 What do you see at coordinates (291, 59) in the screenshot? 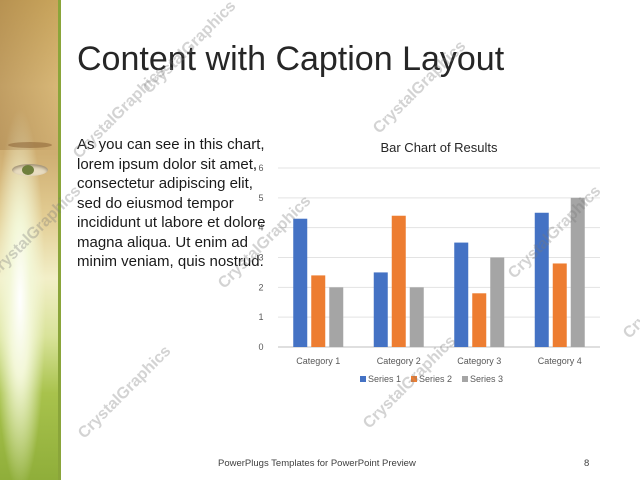
I see `slide-title: Content with Caption Layout` at bounding box center [291, 59].